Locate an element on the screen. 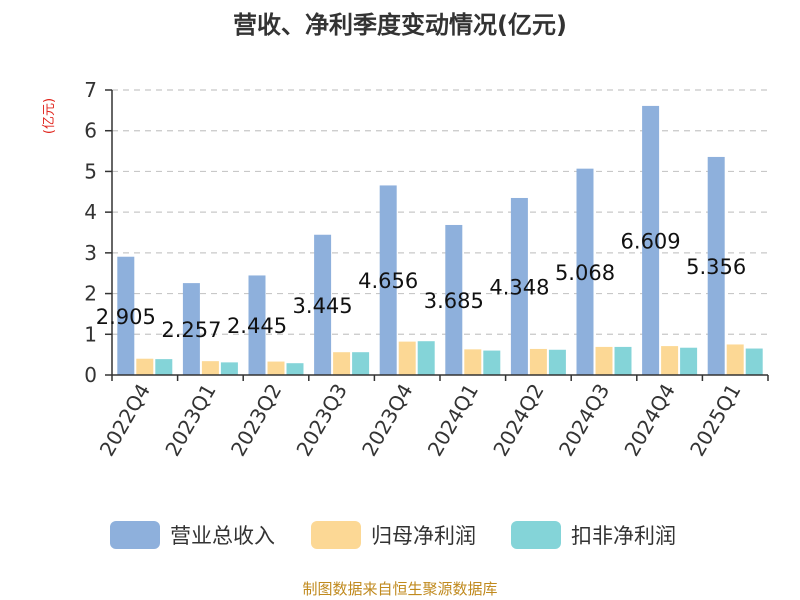  x-tick-label: 2024Q4 is located at coordinates (649, 420).